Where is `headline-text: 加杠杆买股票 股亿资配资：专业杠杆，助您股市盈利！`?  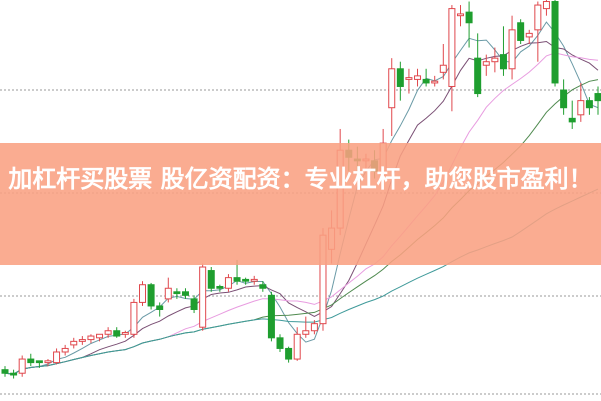 headline-text: 加杠杆买股票 股亿资配资：专业杠杆，助您股市盈利！ is located at coordinates (300, 179).